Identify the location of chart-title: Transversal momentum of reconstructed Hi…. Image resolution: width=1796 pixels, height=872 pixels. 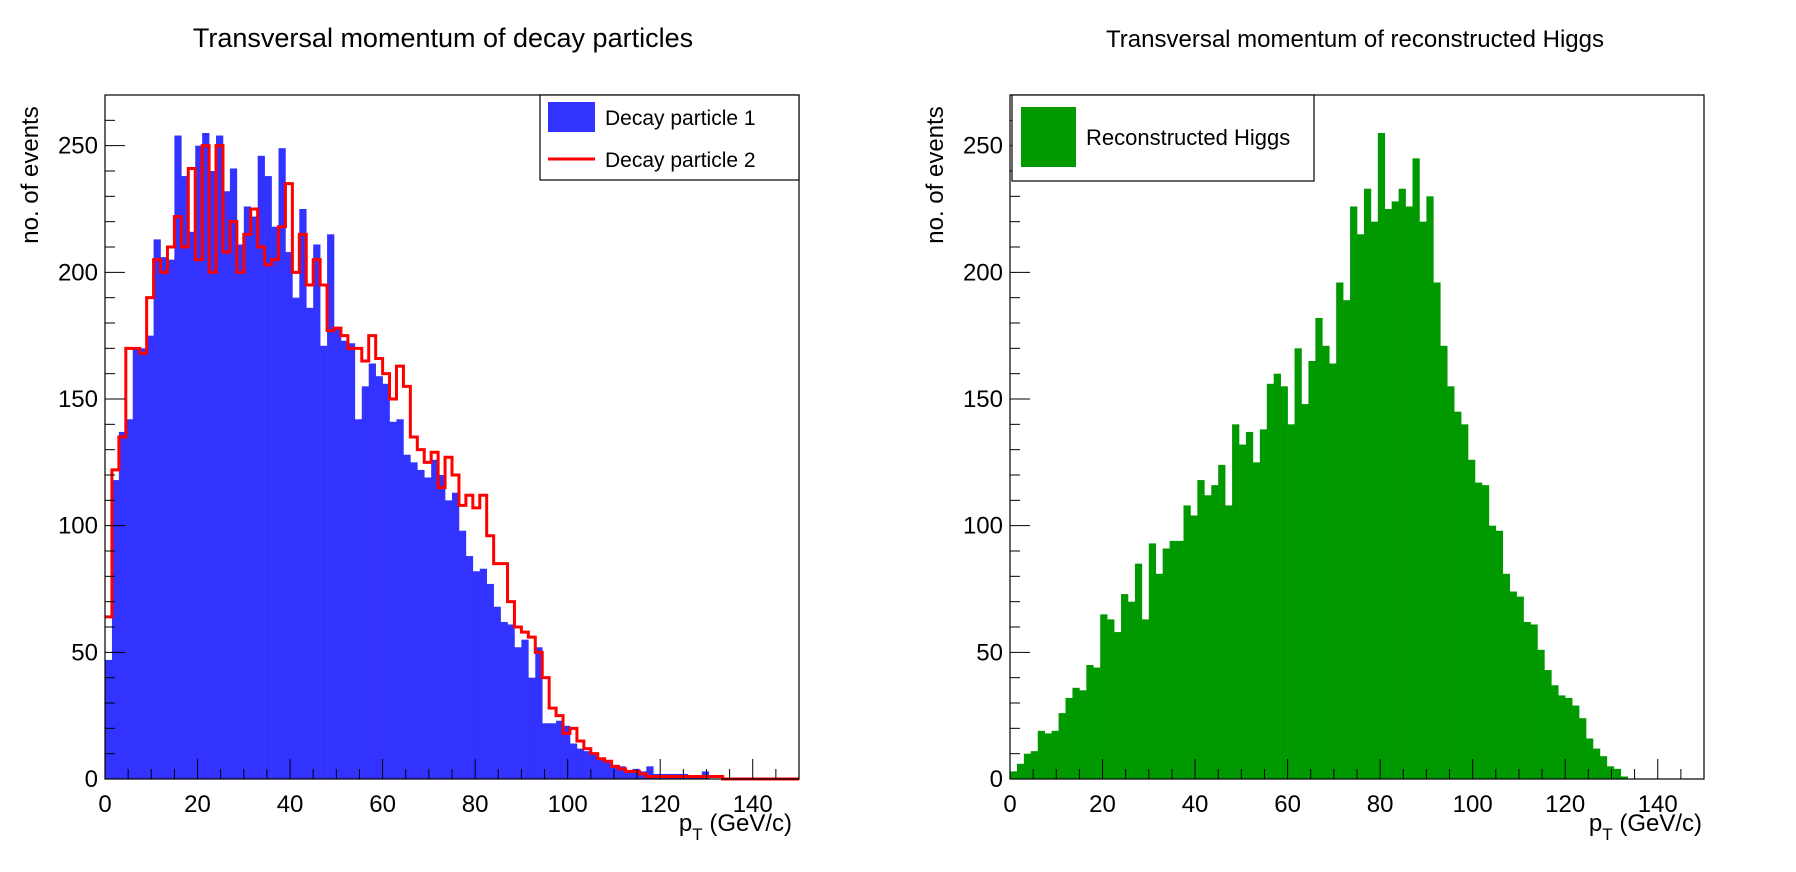
(1355, 39).